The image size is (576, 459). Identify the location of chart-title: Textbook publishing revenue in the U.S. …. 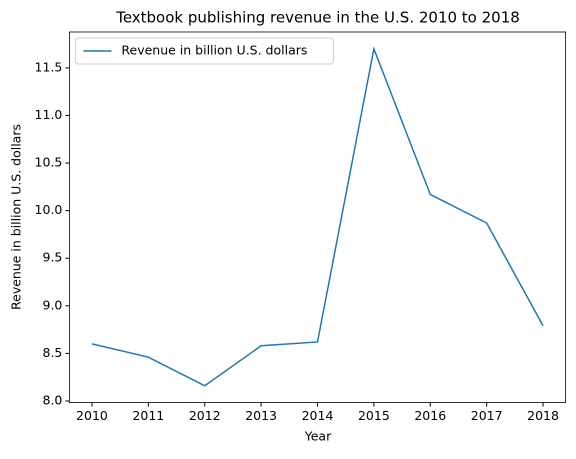
(317, 18).